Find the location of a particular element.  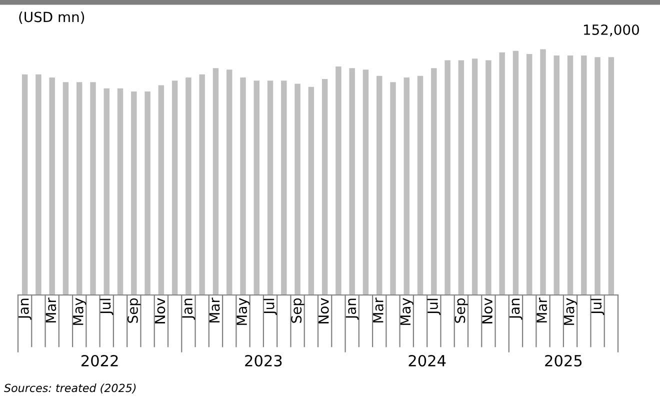

source-note: Sources: treated (2025) is located at coordinates (70, 389).